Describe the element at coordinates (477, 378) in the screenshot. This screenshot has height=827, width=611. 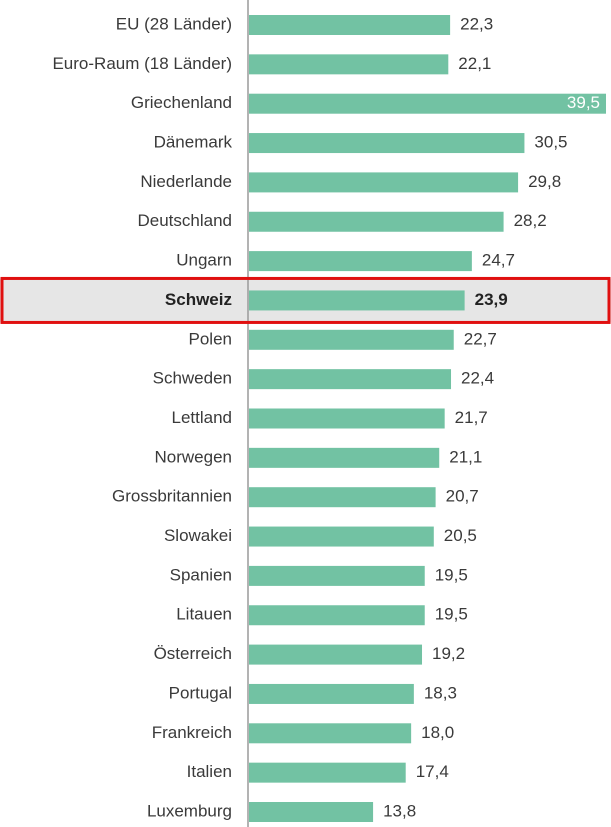
I see `value-label: 22,4` at that location.